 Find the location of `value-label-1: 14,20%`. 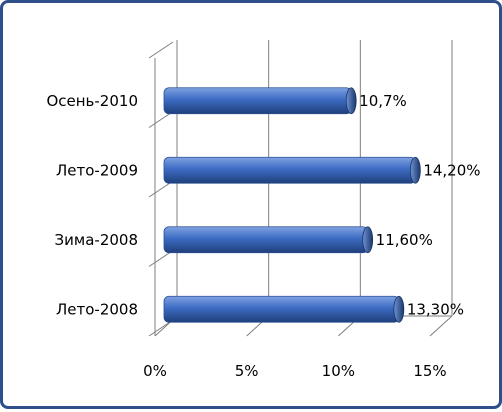

value-label-1: 14,20% is located at coordinates (451, 170).